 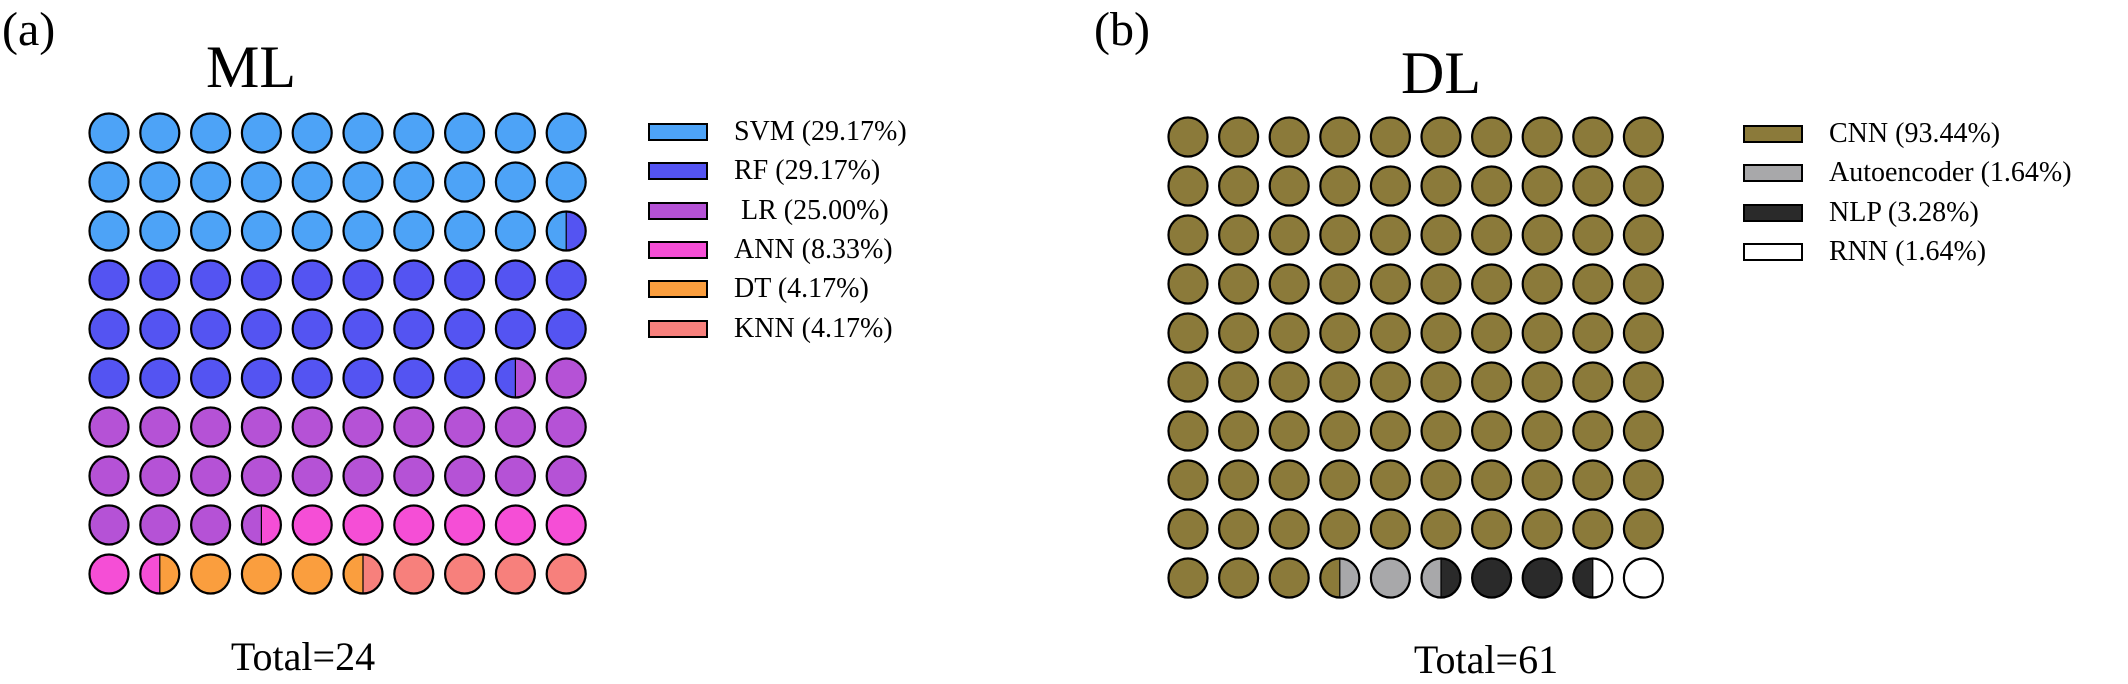 I want to click on waffle-dot-nlp, so click(x=1542, y=578).